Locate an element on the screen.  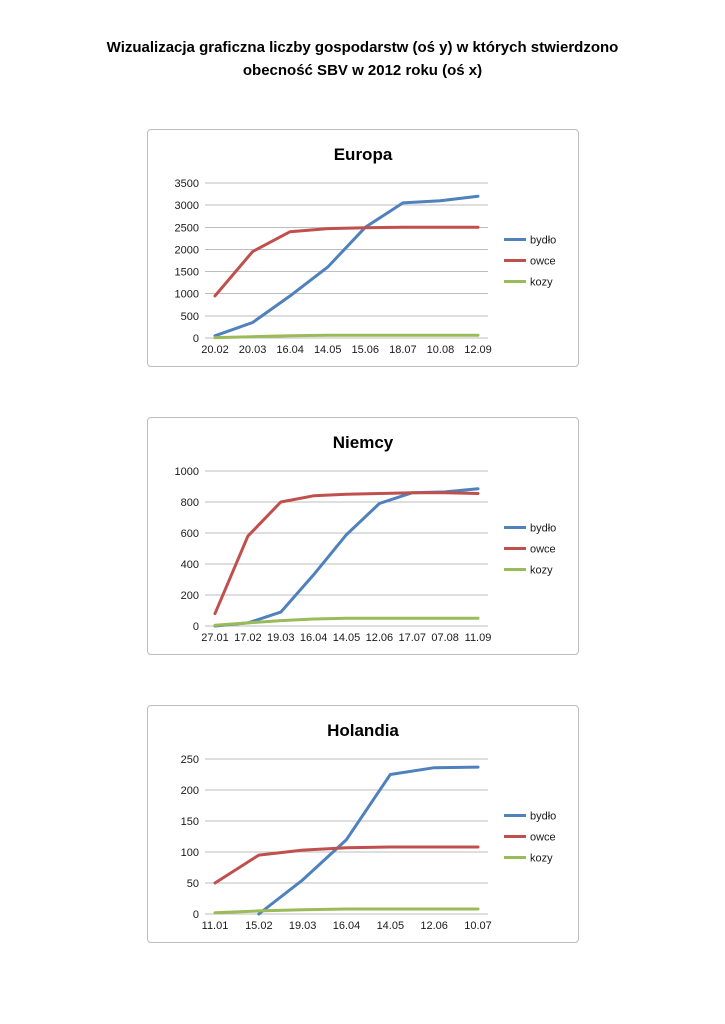
page-title-line-2: obecność SBV w 2012 roku (oś x) is located at coordinates (362, 71).